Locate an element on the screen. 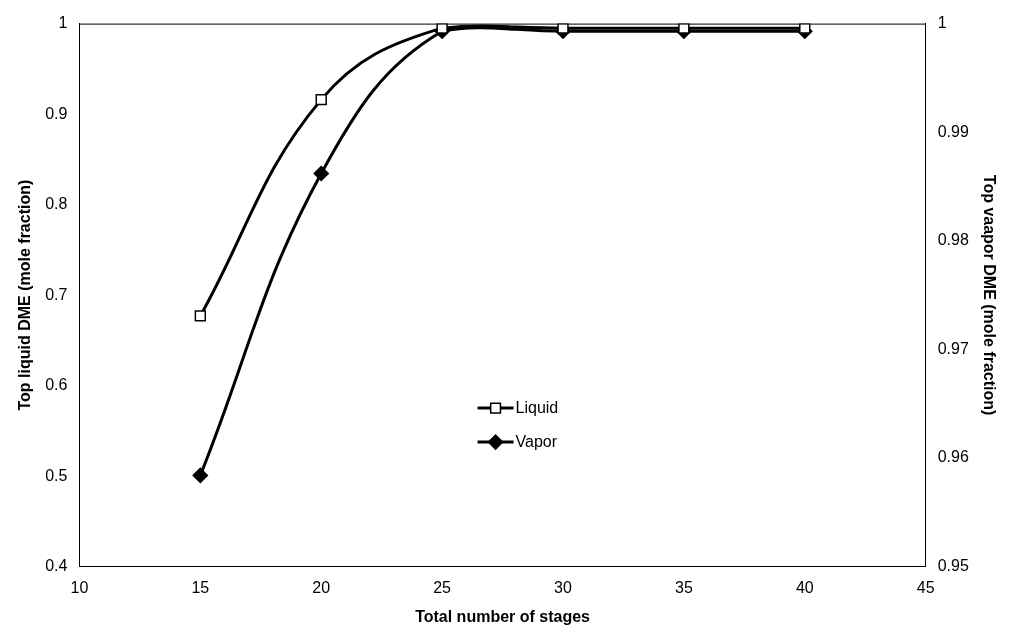  x-tick-label: 30 is located at coordinates (563, 587).